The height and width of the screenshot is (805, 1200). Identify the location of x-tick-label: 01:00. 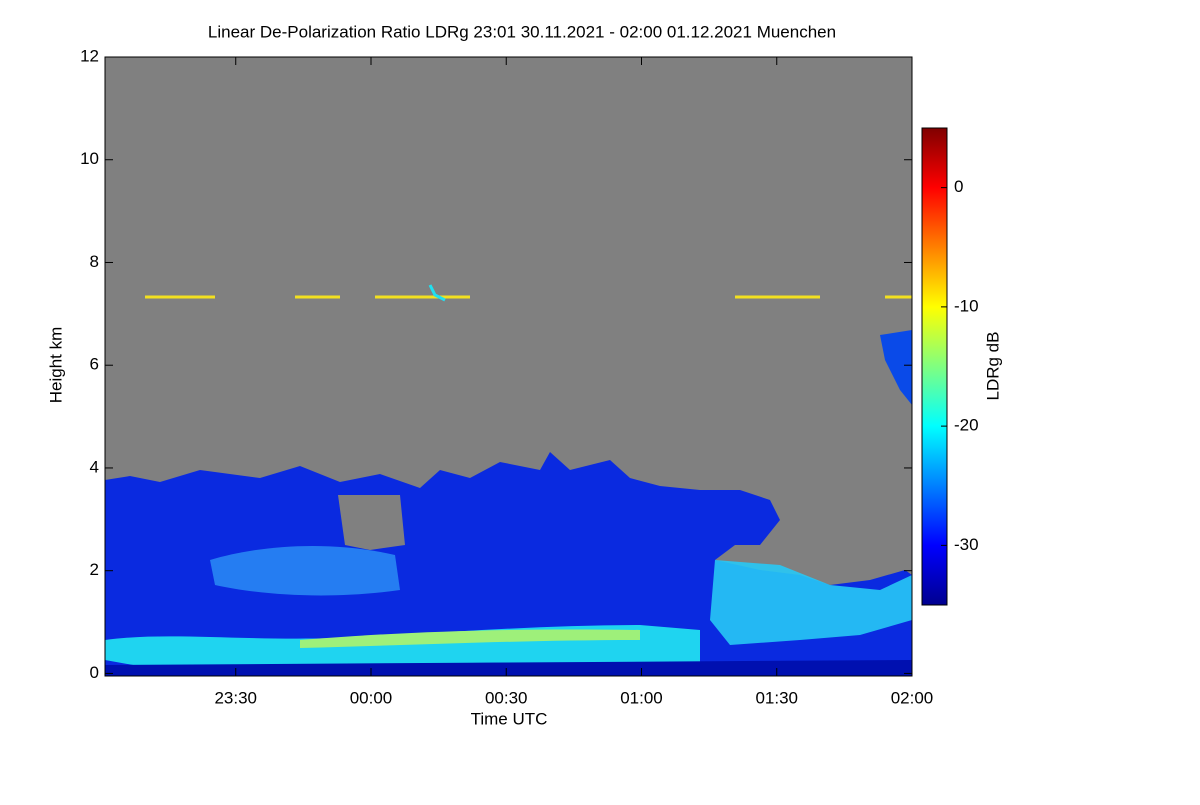
(641, 697).